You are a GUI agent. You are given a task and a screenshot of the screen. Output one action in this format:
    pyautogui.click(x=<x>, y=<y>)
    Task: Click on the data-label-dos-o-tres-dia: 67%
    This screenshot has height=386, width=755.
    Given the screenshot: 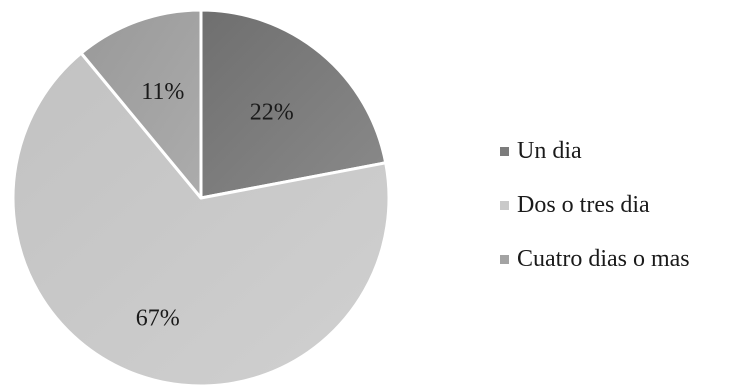 What is the action you would take?
    pyautogui.click(x=158, y=318)
    